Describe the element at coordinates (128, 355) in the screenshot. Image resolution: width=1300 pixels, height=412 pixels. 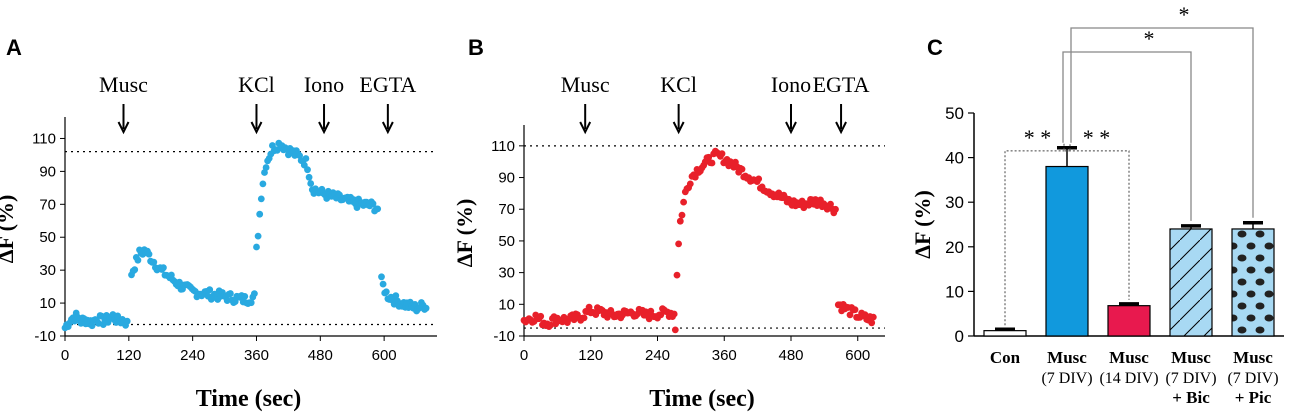
I see `x-tick-label-a: 120` at that location.